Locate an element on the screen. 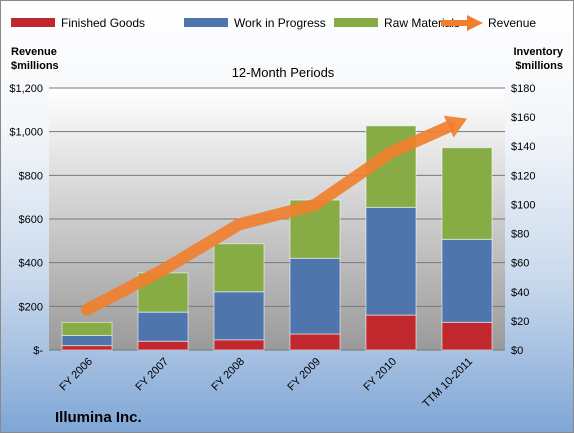  legend-label-raw-materials: Raw Materials is located at coordinates (422, 23).